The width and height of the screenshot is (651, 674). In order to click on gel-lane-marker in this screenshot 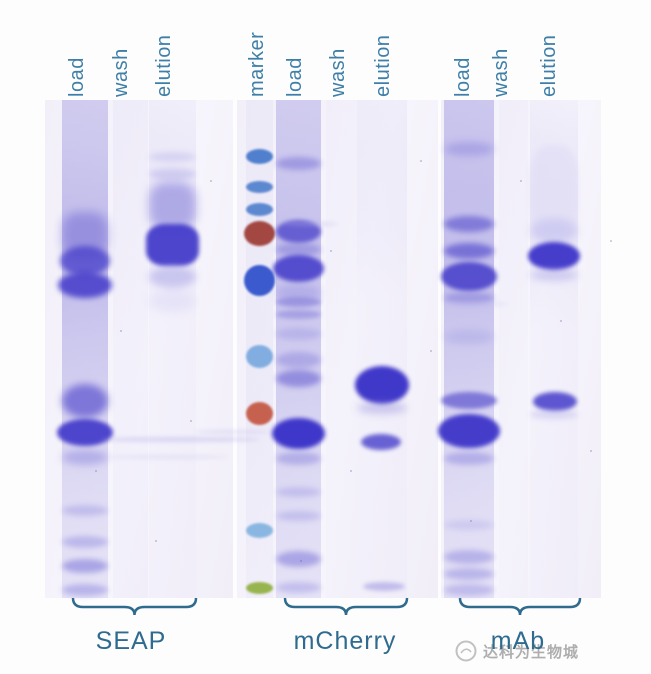, I will do `click(259, 349)`.